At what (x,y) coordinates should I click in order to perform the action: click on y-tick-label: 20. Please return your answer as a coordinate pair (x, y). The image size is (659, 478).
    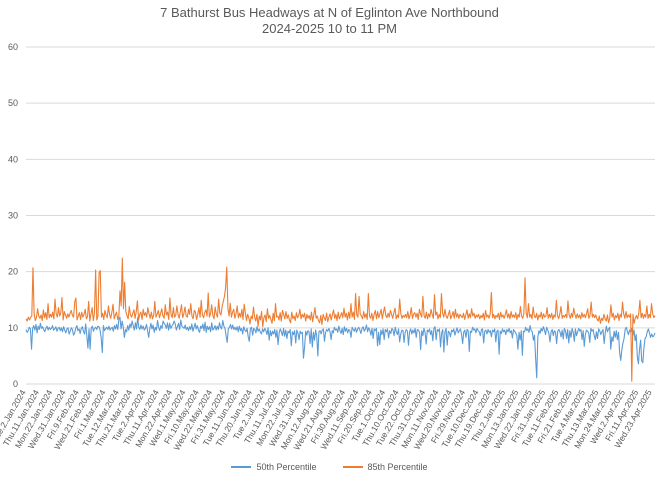
    Looking at the image, I should click on (13, 272).